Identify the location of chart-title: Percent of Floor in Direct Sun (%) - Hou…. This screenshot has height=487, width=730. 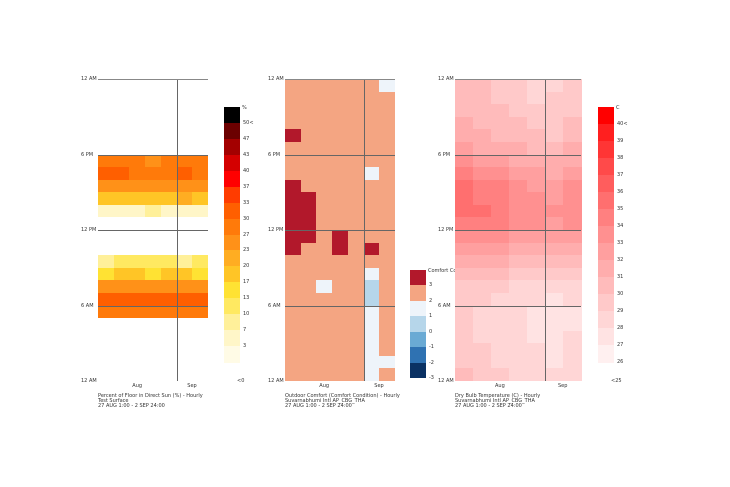
(150, 396).